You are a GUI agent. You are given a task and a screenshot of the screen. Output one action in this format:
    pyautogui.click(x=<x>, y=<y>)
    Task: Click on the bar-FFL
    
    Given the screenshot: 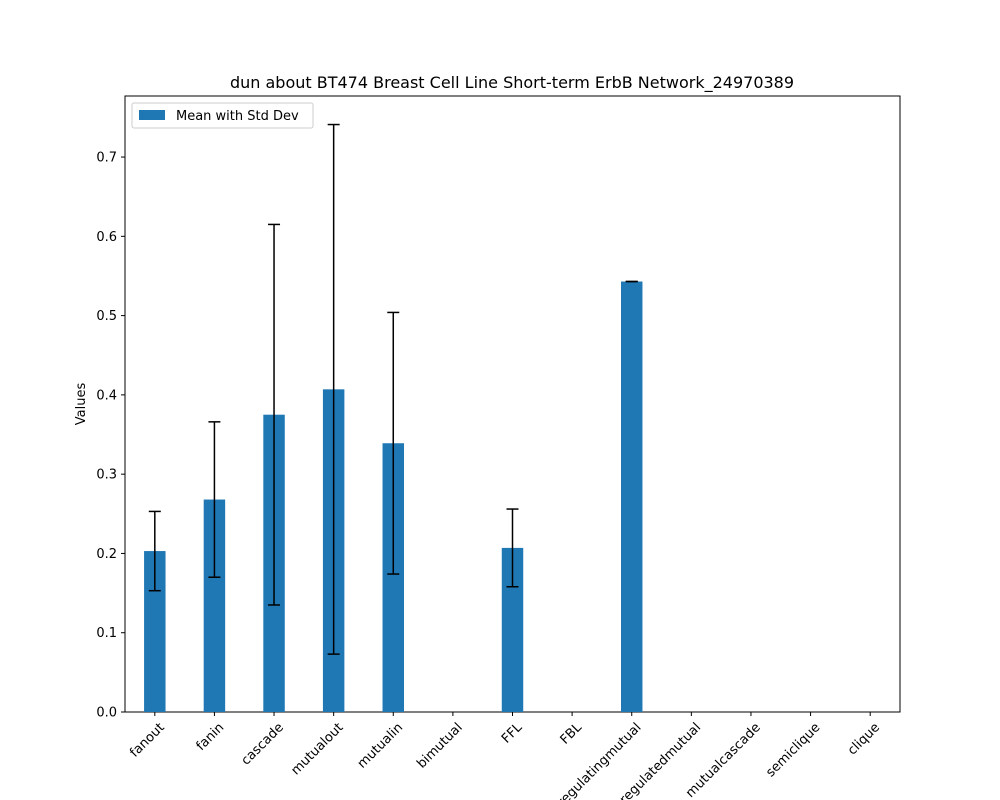 What is the action you would take?
    pyautogui.click(x=512, y=629)
    